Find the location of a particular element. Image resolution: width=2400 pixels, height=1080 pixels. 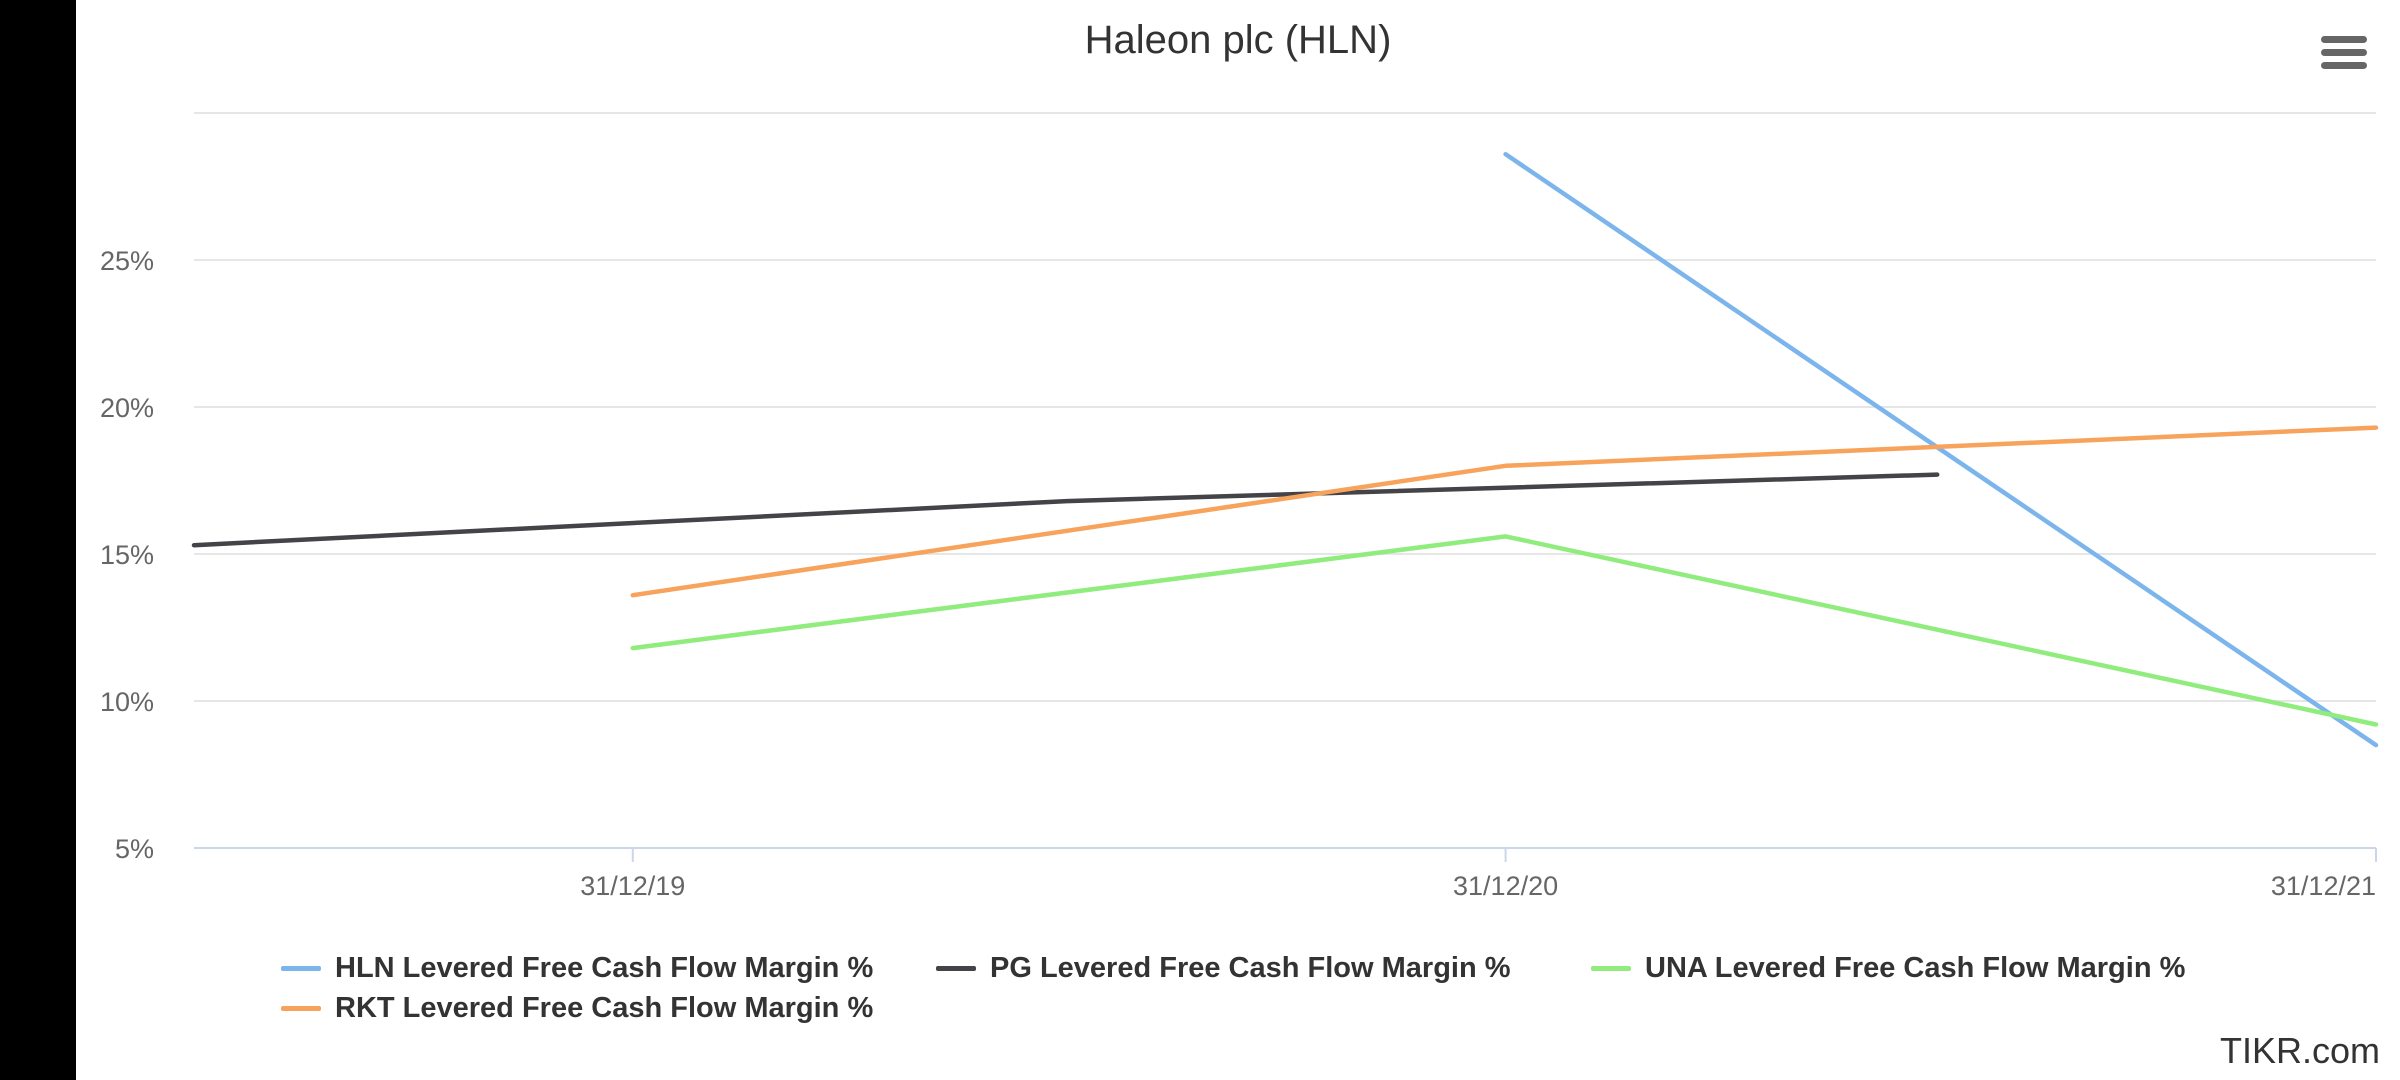

y-tick-label: 20% is located at coordinates (127, 408).